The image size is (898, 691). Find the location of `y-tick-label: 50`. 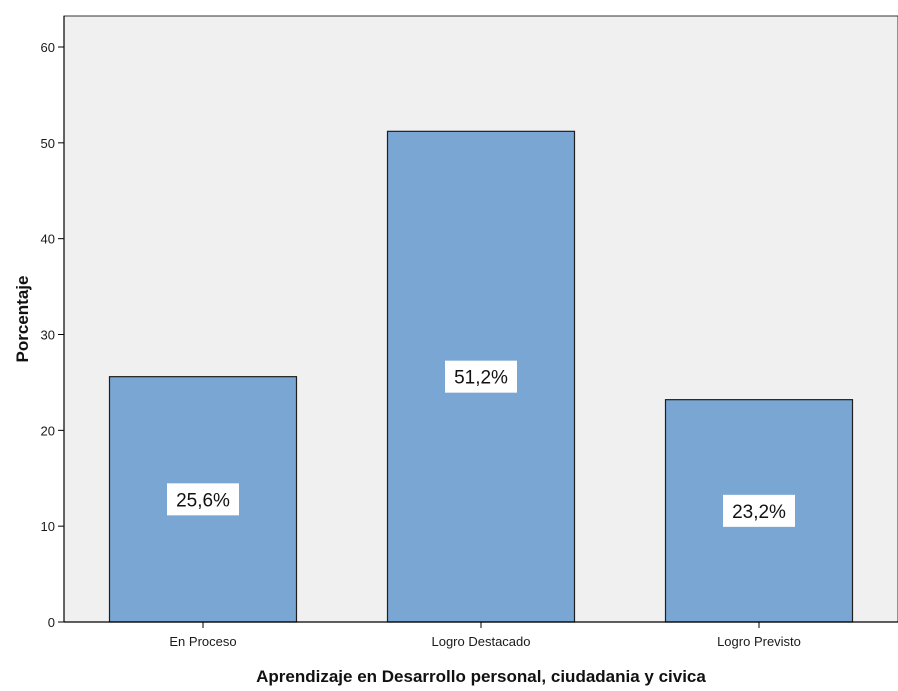

y-tick-label: 50 is located at coordinates (48, 143).